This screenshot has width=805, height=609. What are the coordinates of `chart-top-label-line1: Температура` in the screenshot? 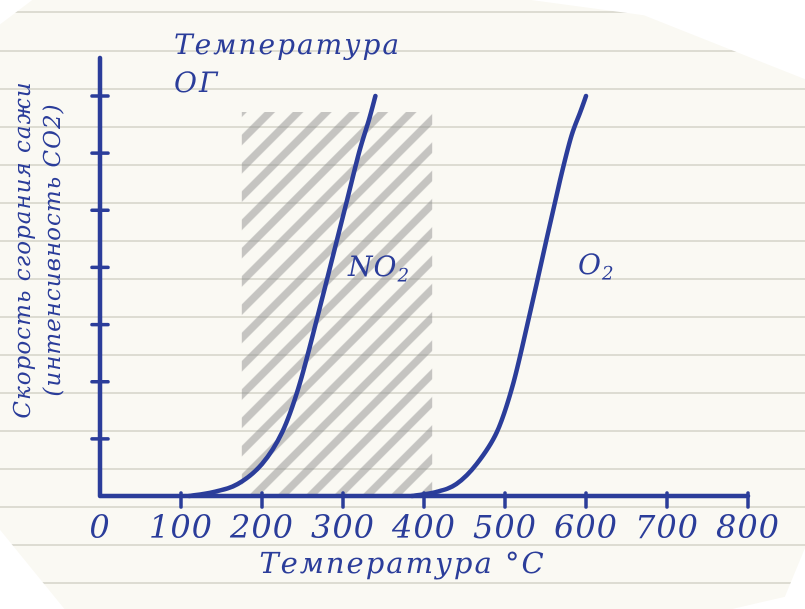 It's located at (288, 44).